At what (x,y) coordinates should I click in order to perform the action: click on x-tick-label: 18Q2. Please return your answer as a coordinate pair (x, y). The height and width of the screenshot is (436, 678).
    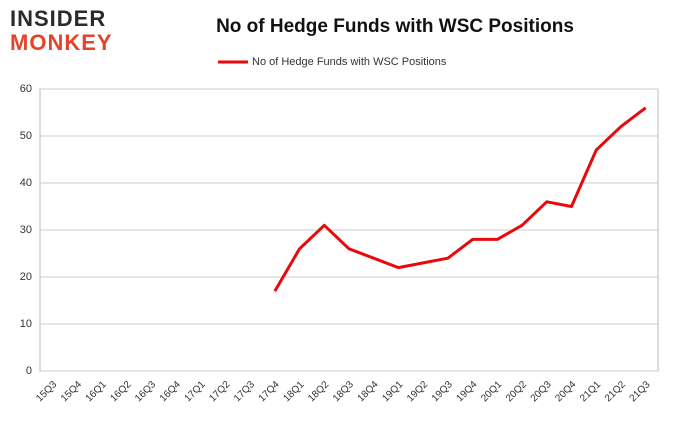
    Looking at the image, I should click on (318, 391).